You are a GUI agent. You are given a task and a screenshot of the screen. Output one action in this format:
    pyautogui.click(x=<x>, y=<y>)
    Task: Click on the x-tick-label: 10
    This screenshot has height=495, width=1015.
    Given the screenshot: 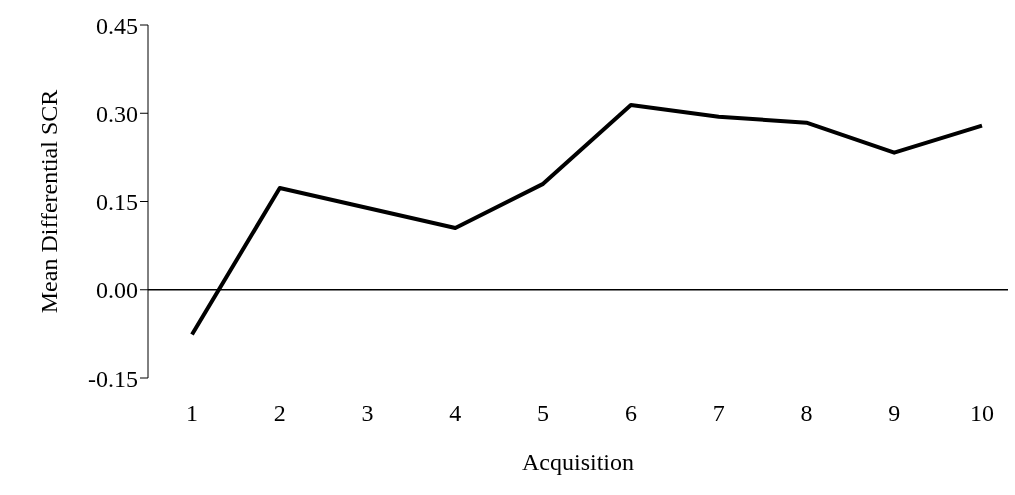 What is the action you would take?
    pyautogui.click(x=982, y=413)
    